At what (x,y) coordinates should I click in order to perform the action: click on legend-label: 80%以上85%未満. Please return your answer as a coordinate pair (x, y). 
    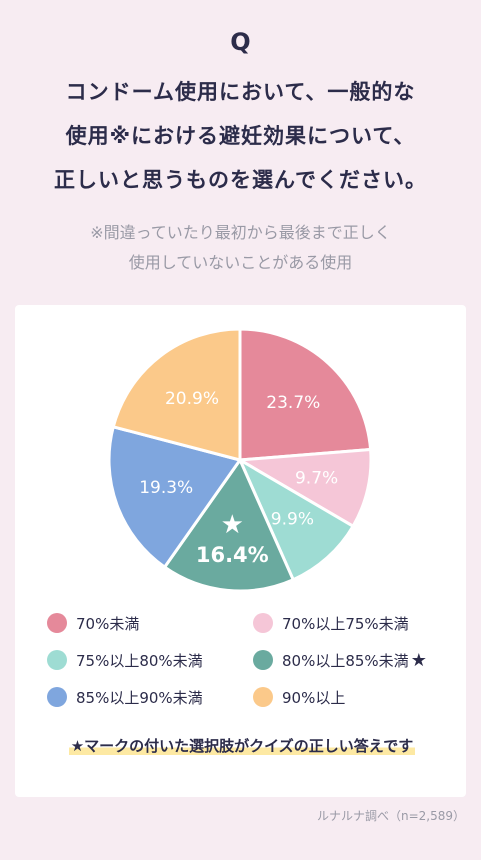
    Looking at the image, I should click on (345, 660).